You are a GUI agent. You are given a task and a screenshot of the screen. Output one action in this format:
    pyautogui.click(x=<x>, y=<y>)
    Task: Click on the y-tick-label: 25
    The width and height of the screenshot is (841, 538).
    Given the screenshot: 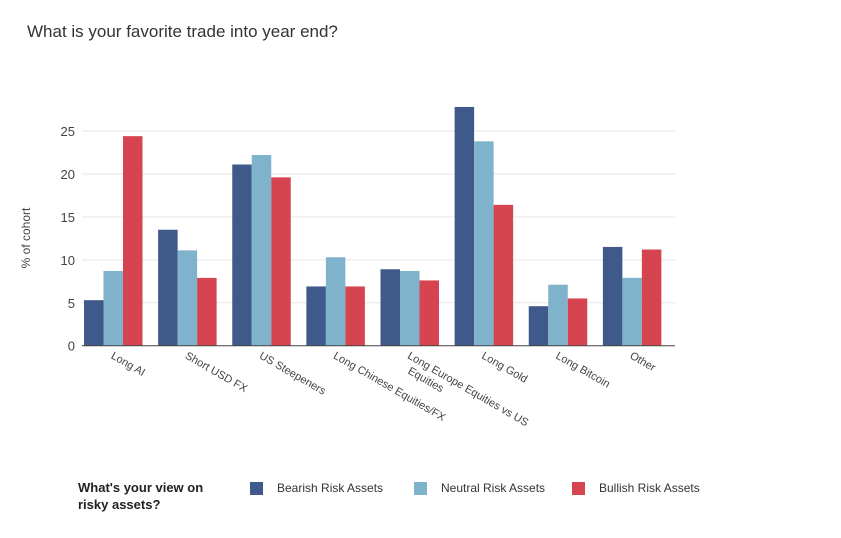 What is the action you would take?
    pyautogui.click(x=68, y=131)
    